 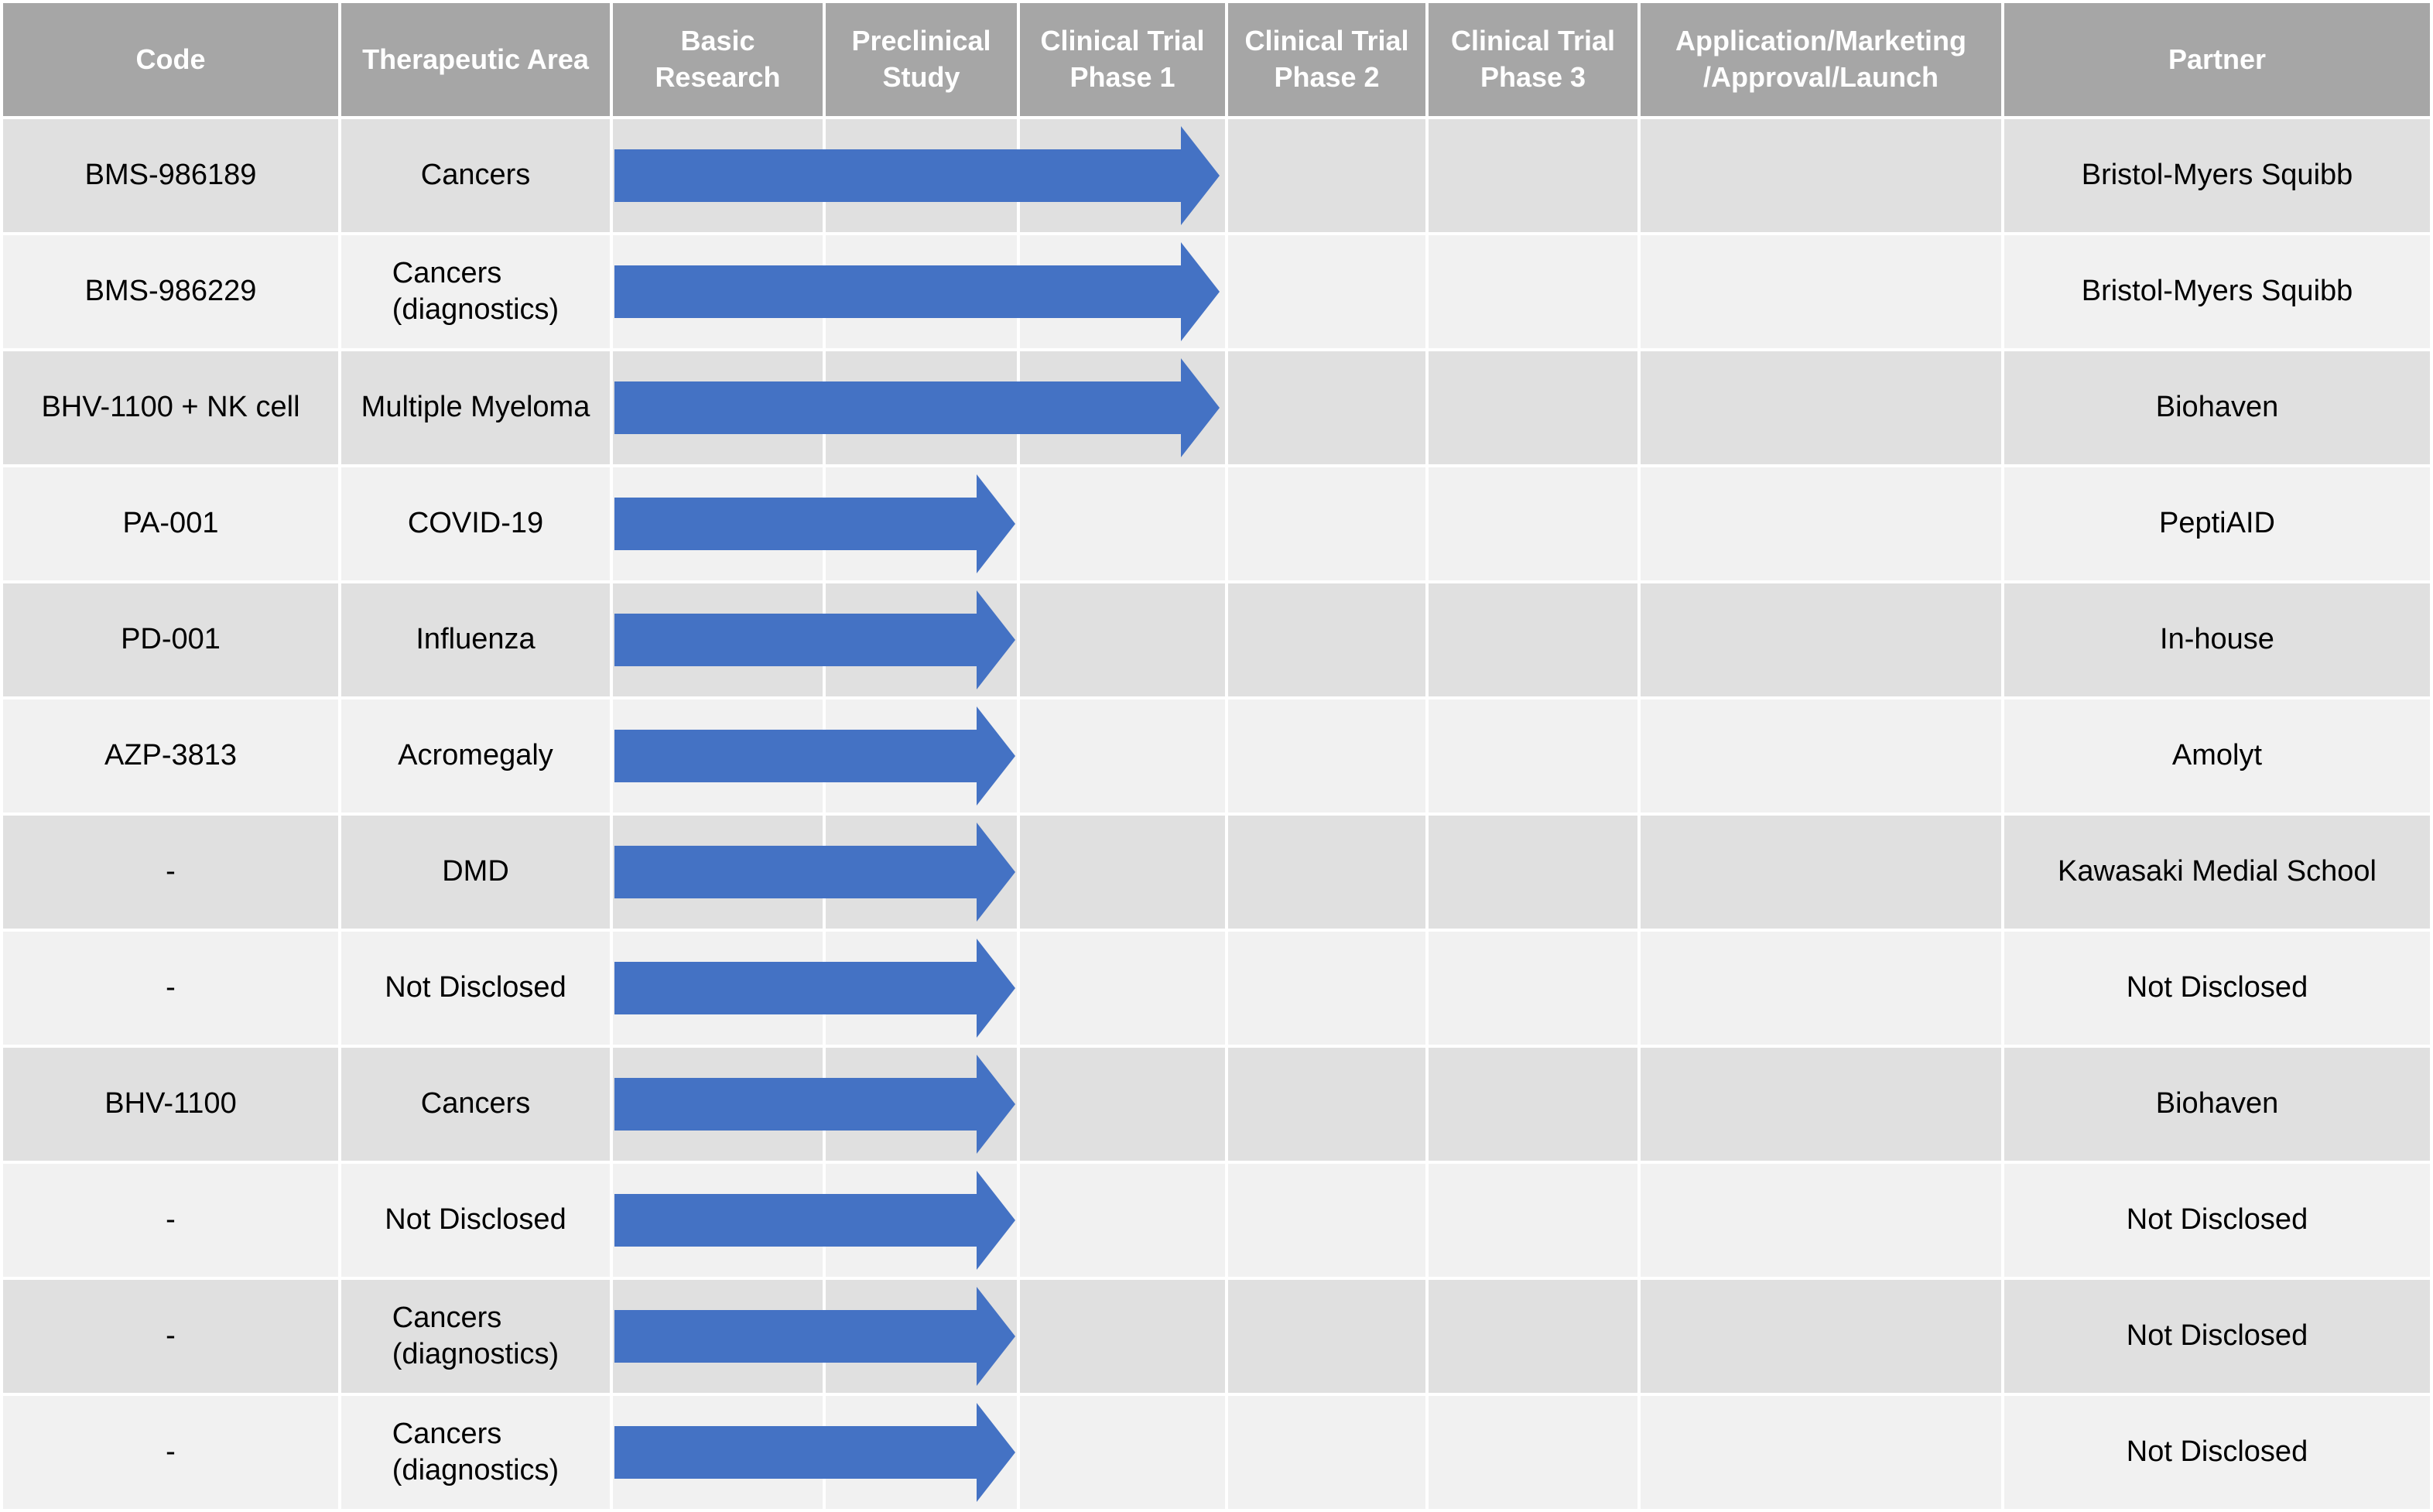 What do you see at coordinates (475, 59) in the screenshot?
I see `column-header-label: Therapeutic Area` at bounding box center [475, 59].